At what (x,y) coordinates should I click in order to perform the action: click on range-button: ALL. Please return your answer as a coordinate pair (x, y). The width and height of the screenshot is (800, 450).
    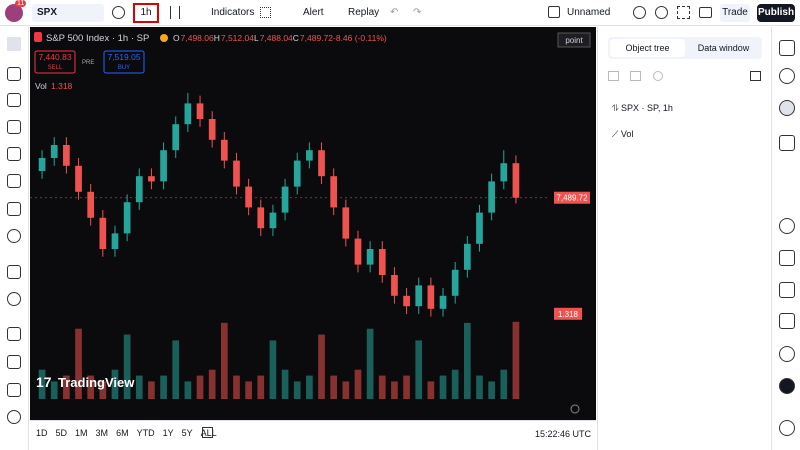
    Looking at the image, I should click on (208, 433).